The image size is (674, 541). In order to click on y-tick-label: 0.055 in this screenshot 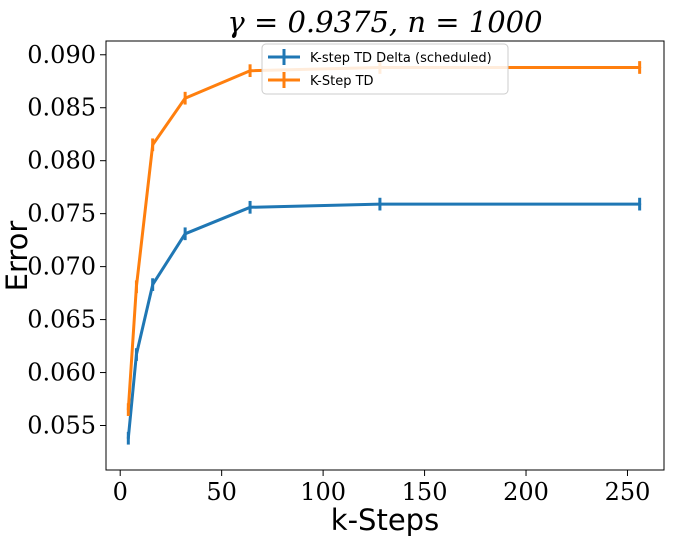, I will do `click(61, 426)`.